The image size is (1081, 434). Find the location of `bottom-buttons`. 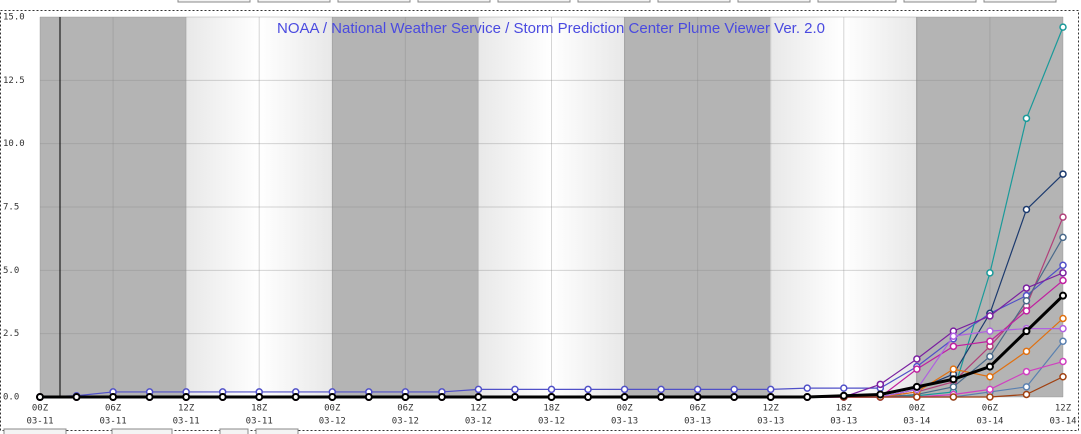

bottom-buttons is located at coordinates (151, 431).